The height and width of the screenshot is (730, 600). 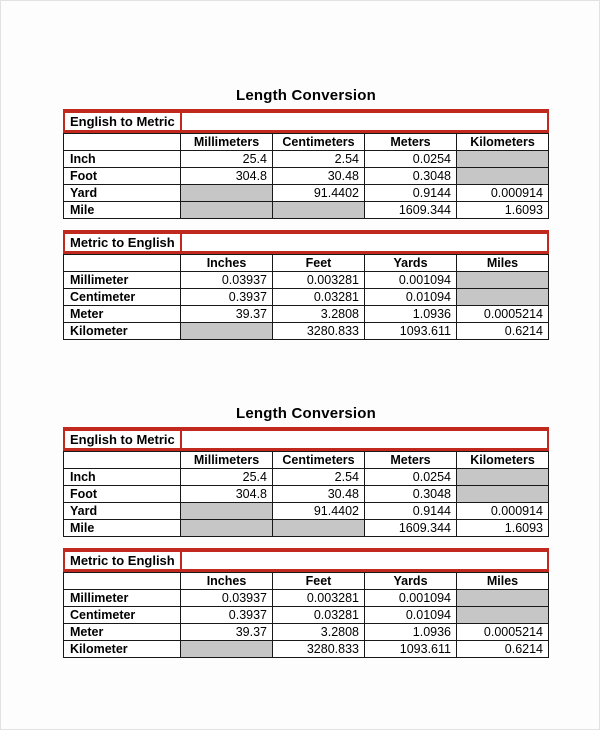 What do you see at coordinates (306, 413) in the screenshot?
I see `page-title: Length Conversion` at bounding box center [306, 413].